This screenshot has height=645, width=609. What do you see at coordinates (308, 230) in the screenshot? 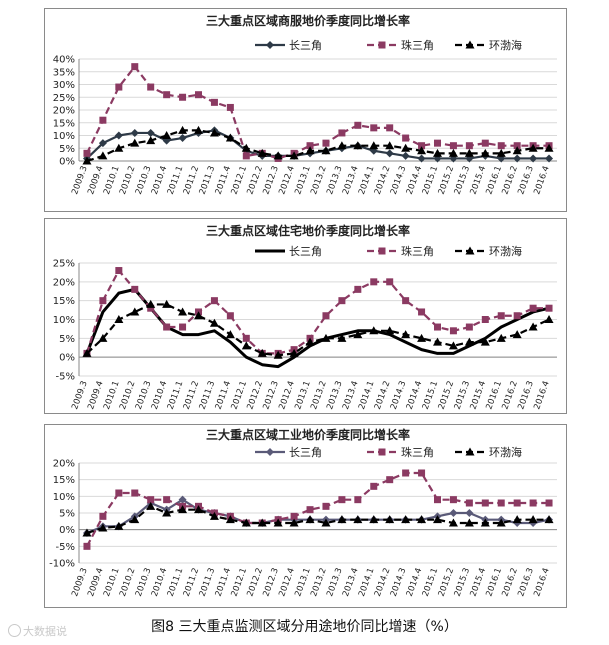
I see `chart-title: 三大重点区域住宅地价季度同比增长率` at bounding box center [308, 230].